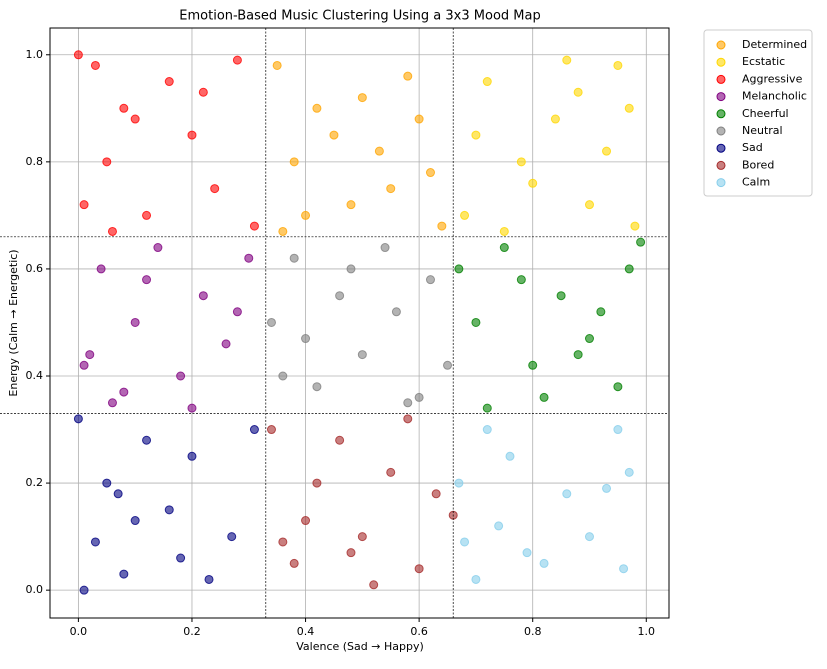 The height and width of the screenshot is (669, 827). What do you see at coordinates (419, 631) in the screenshot?
I see `x-tick-label: 0.6` at bounding box center [419, 631].